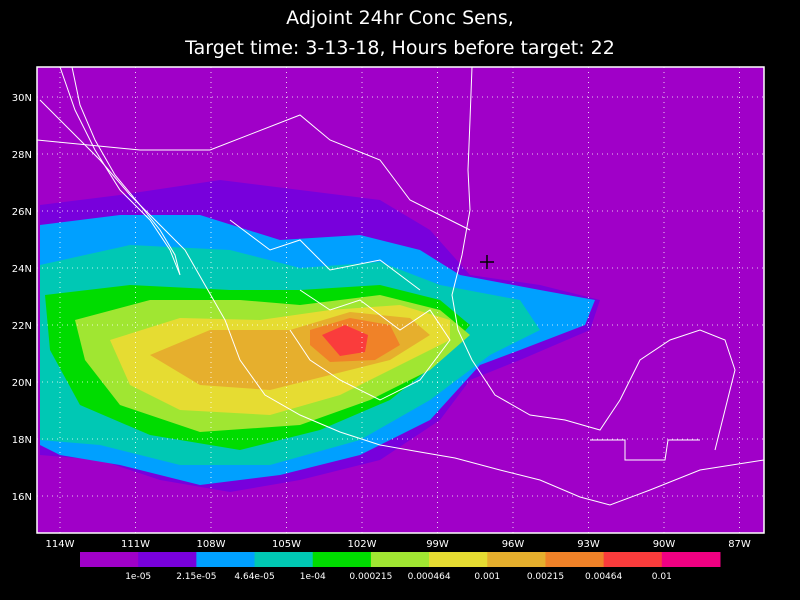 This screenshot has height=600, width=800. Describe the element at coordinates (603, 577) in the screenshot. I see `colorbar-label: 0.00464` at that location.